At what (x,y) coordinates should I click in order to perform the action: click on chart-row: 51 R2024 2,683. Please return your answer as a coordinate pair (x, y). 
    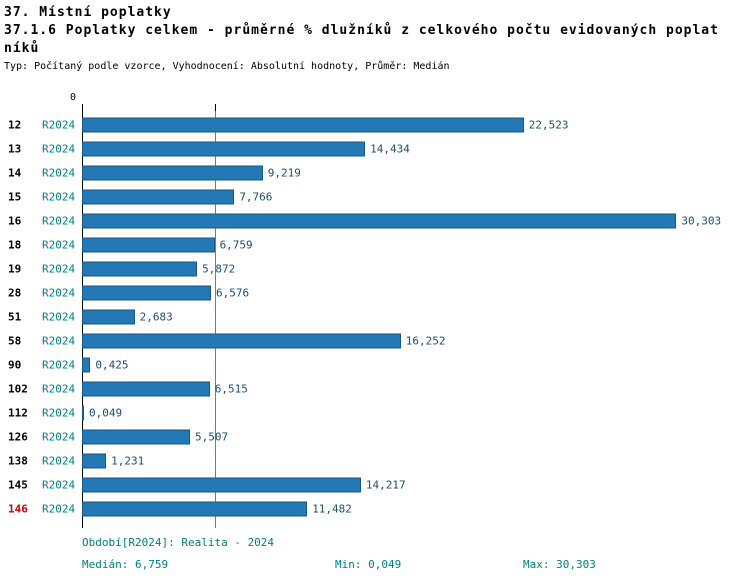
    Looking at the image, I should click on (375, 317).